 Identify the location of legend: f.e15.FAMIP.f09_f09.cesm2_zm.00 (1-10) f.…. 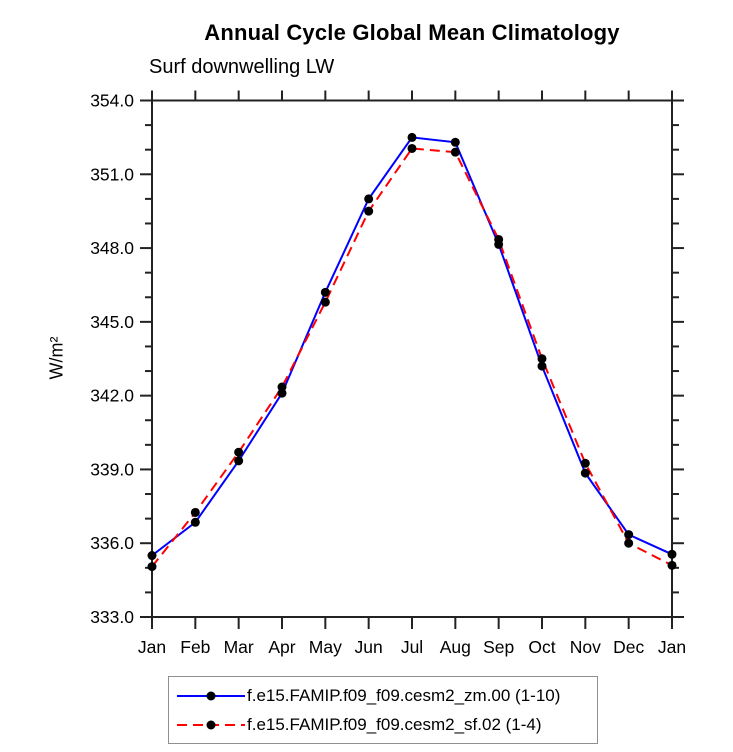
(383, 710).